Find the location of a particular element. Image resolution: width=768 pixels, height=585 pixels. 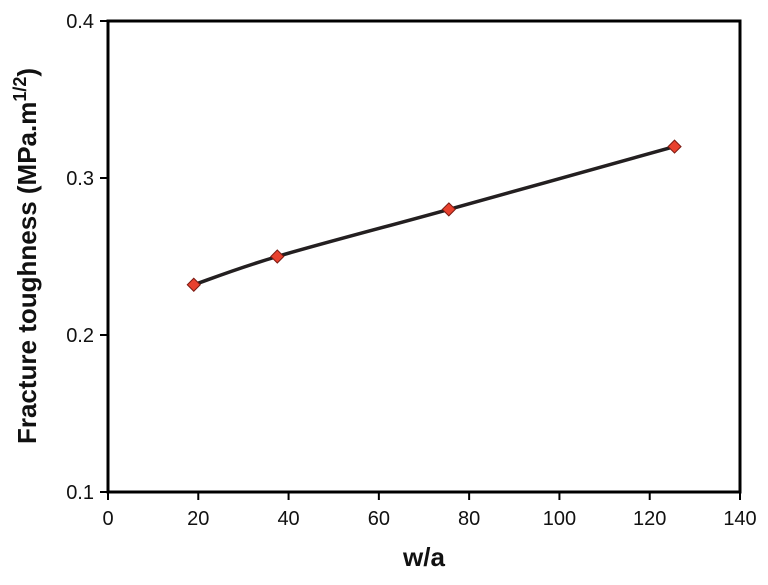

x-tick-label: 60 is located at coordinates (379, 519).